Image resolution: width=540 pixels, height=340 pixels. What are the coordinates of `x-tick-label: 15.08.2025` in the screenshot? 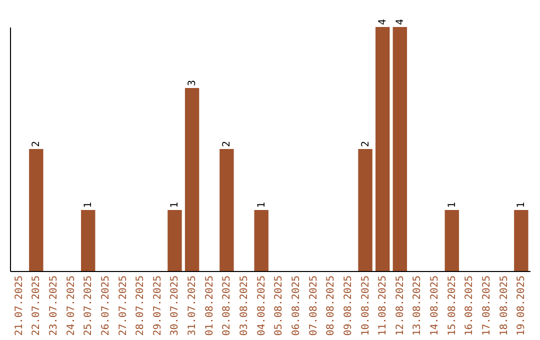 It's located at (452, 306).